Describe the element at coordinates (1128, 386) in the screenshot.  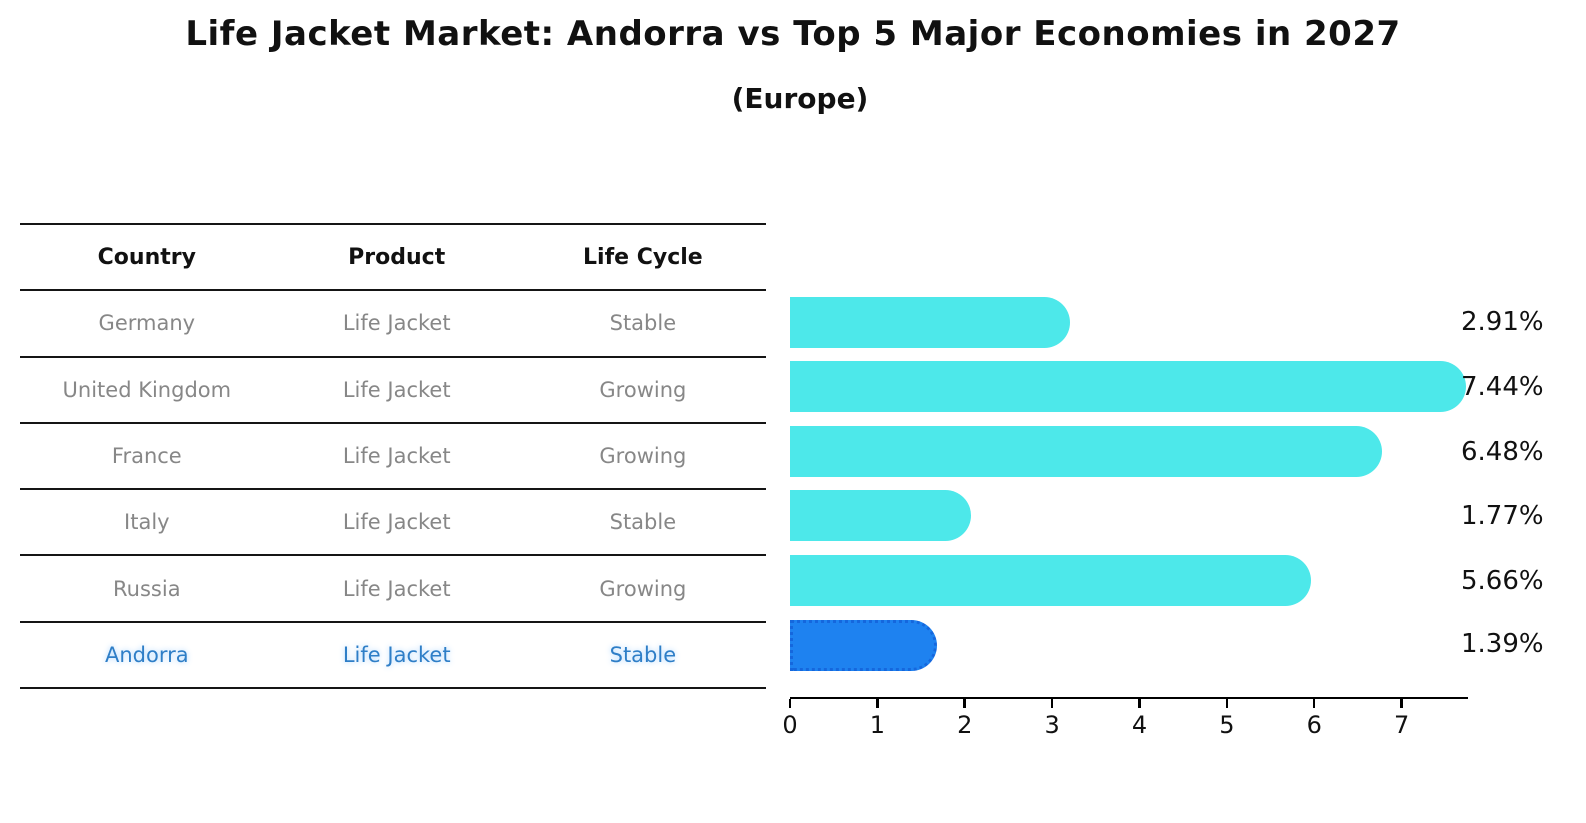
I see `bar-united-kingdom` at that location.